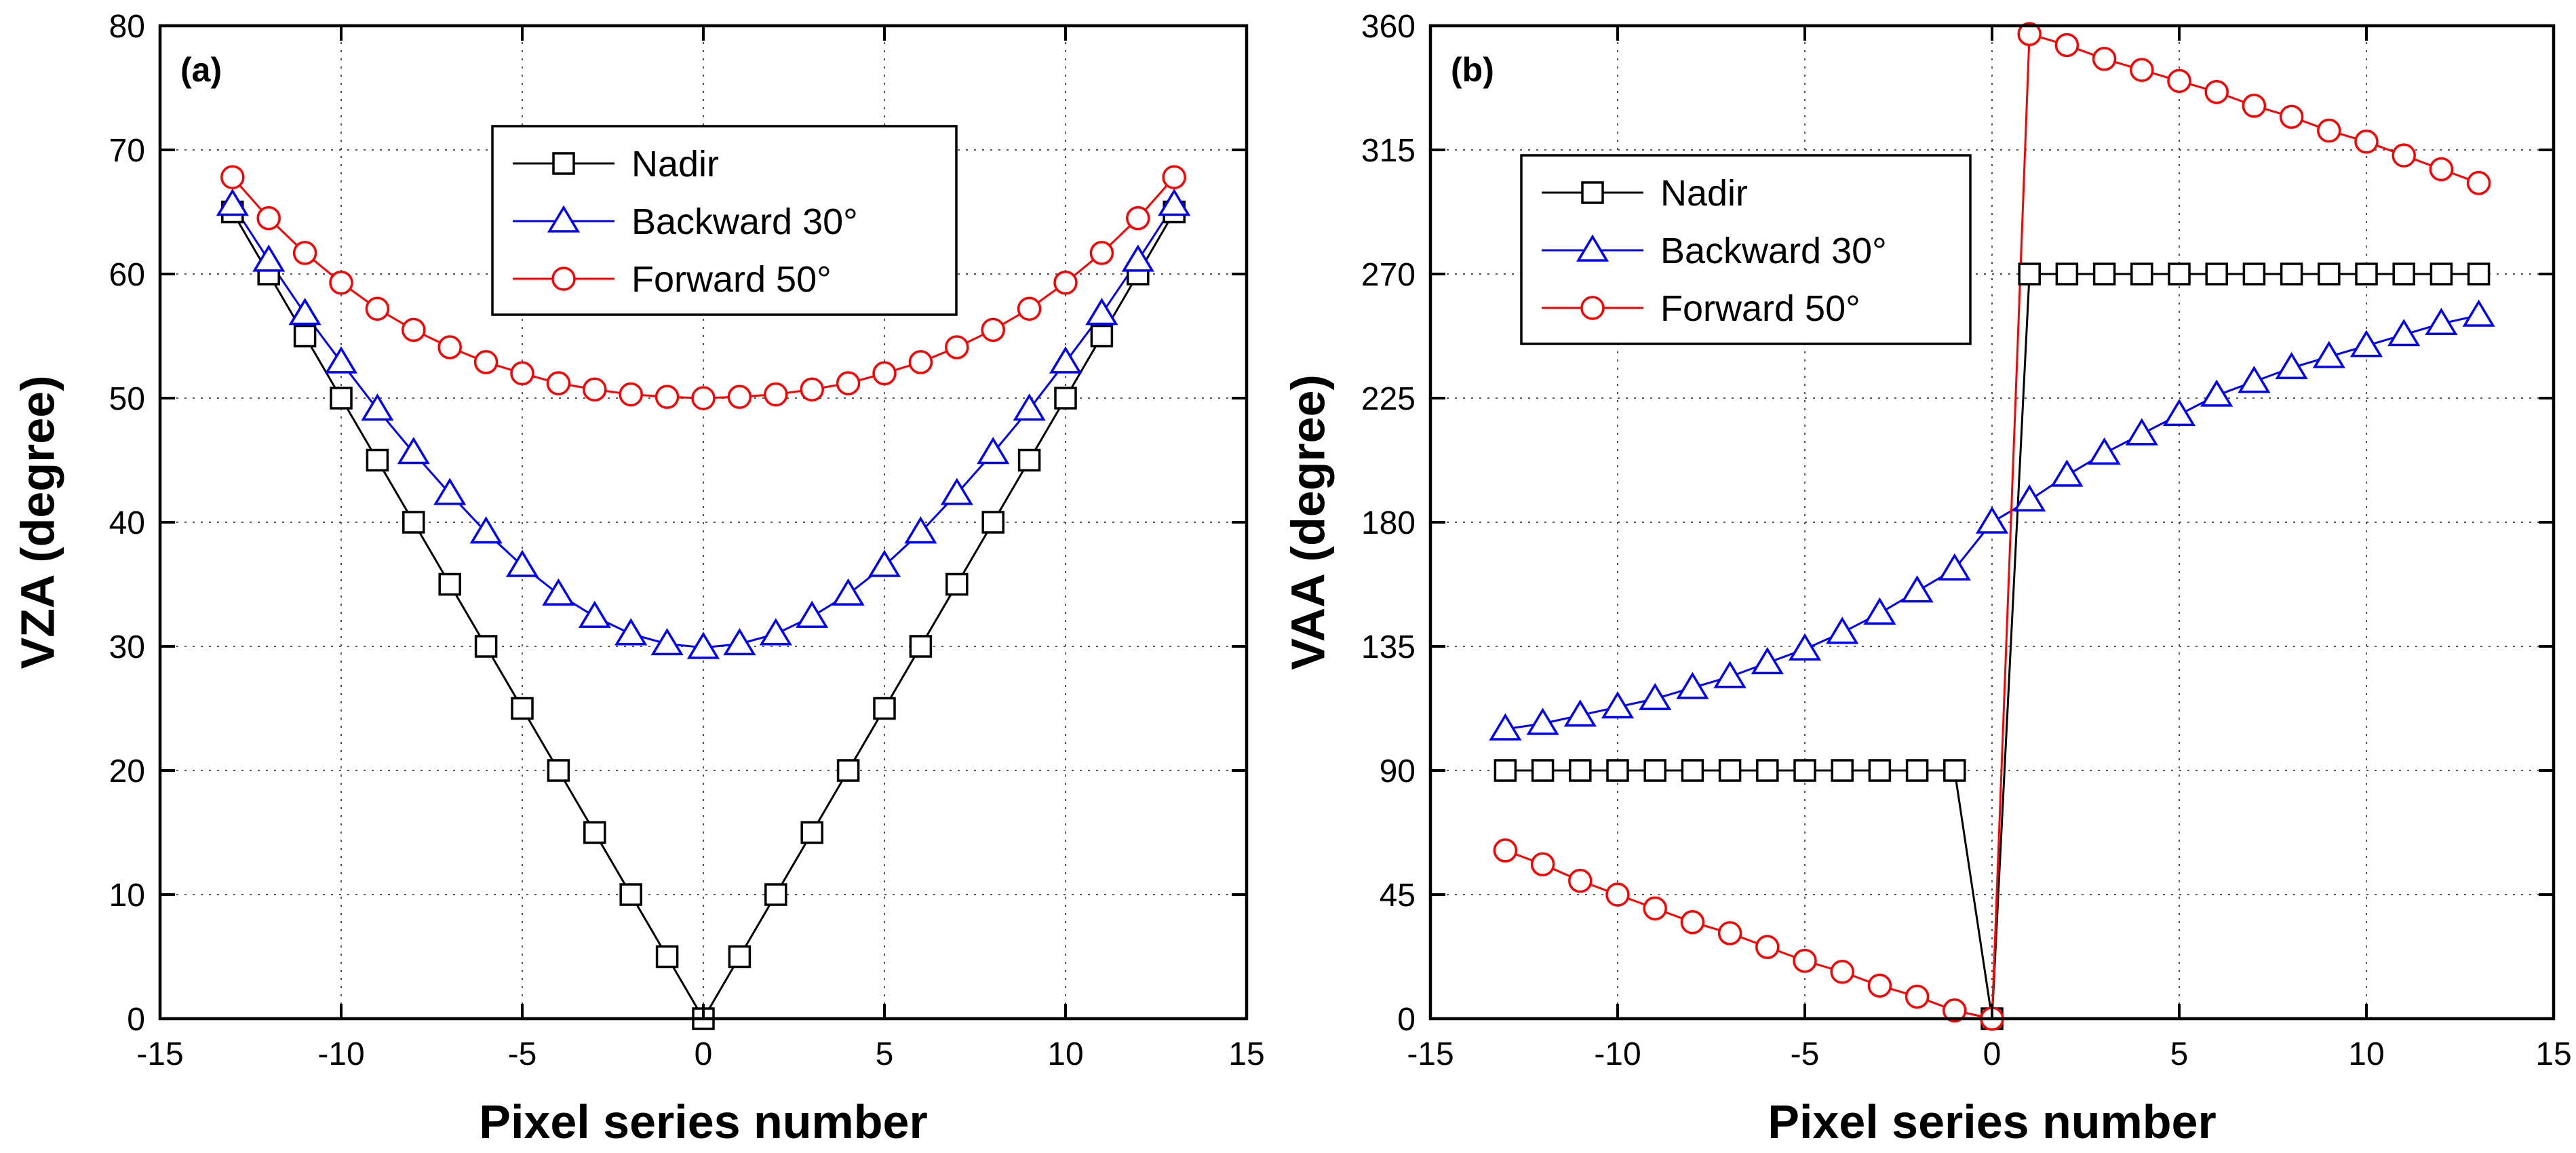 This screenshot has width=2576, height=1153. Describe the element at coordinates (136, 1020) in the screenshot. I see `a-y-tick-label: 0` at that location.